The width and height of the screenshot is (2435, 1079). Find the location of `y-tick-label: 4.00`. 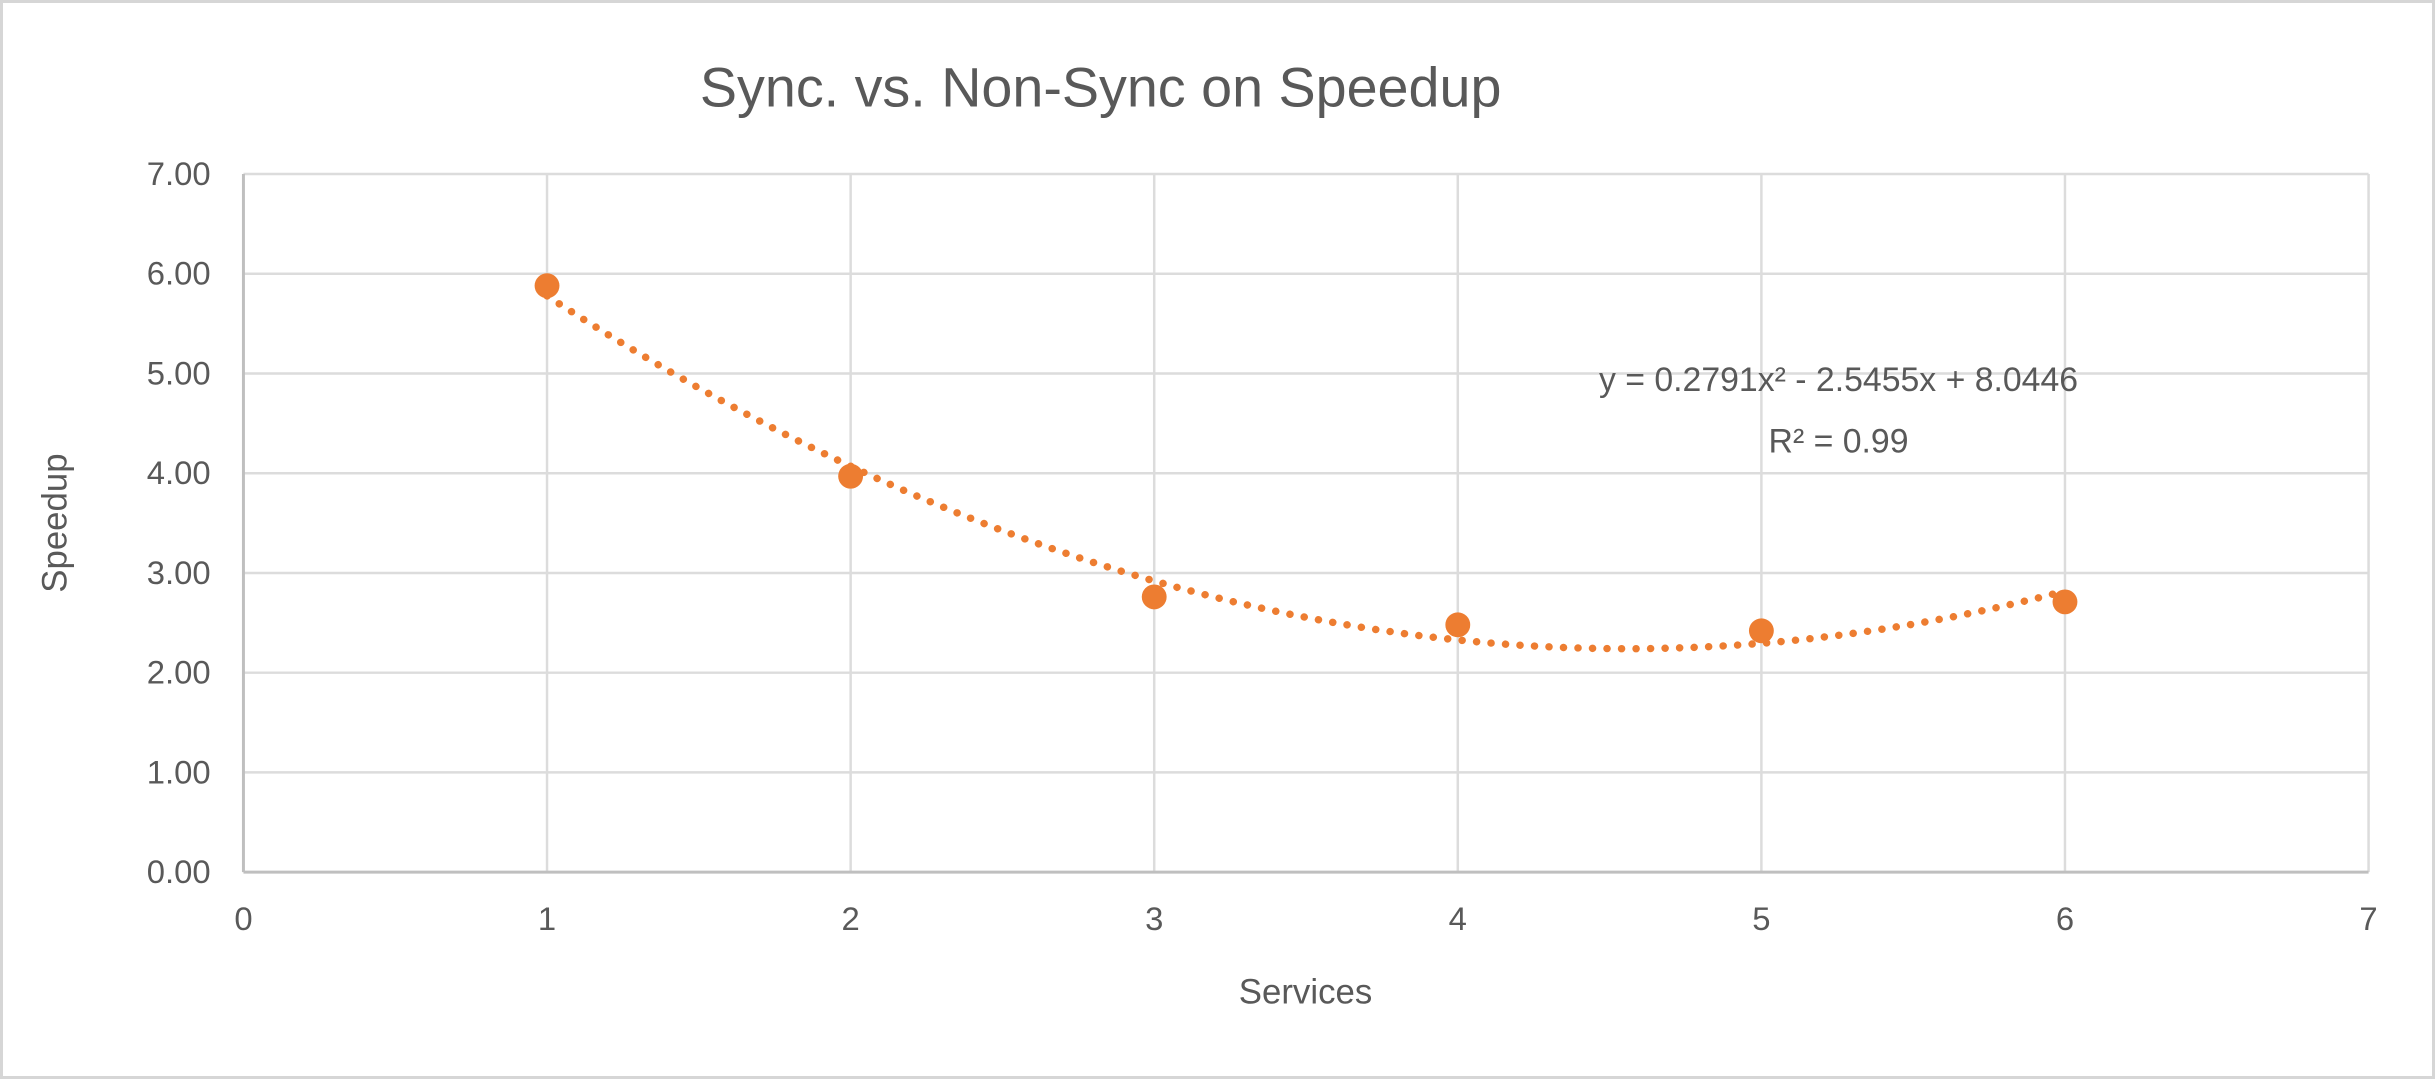

y-tick-label: 4.00 is located at coordinates (179, 472).